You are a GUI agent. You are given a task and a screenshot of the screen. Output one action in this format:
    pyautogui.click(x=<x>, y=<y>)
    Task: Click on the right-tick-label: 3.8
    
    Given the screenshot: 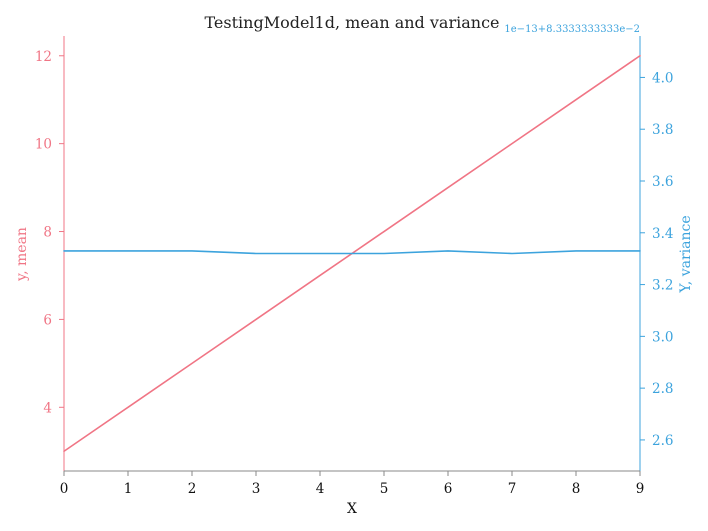 What is the action you would take?
    pyautogui.click(x=662, y=130)
    